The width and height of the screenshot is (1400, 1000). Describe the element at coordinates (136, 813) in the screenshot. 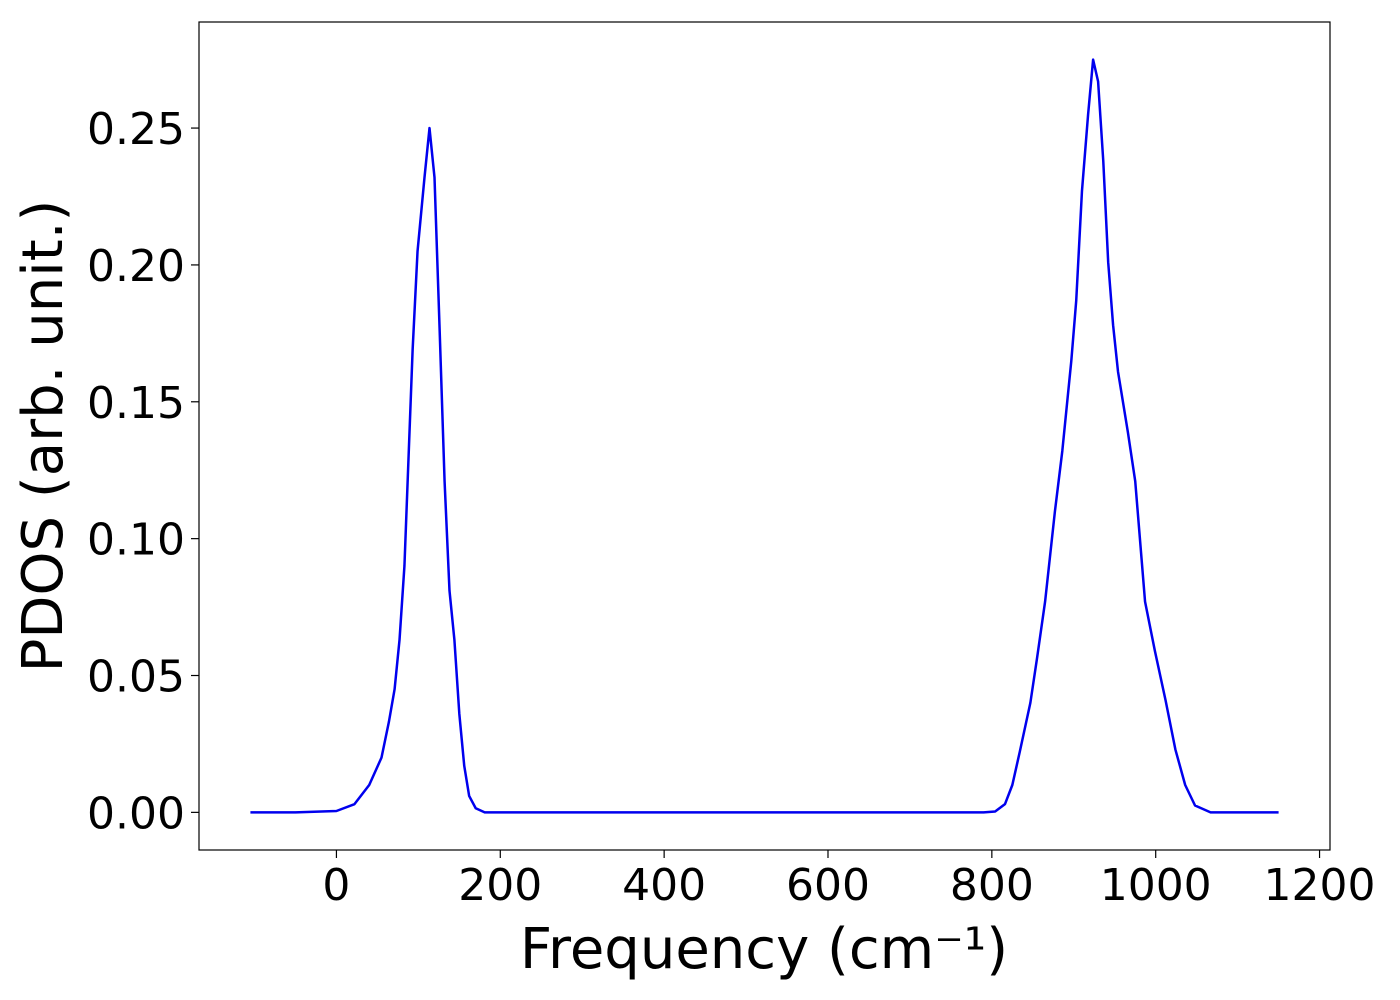

I see `y-tick-label: 0.00` at that location.